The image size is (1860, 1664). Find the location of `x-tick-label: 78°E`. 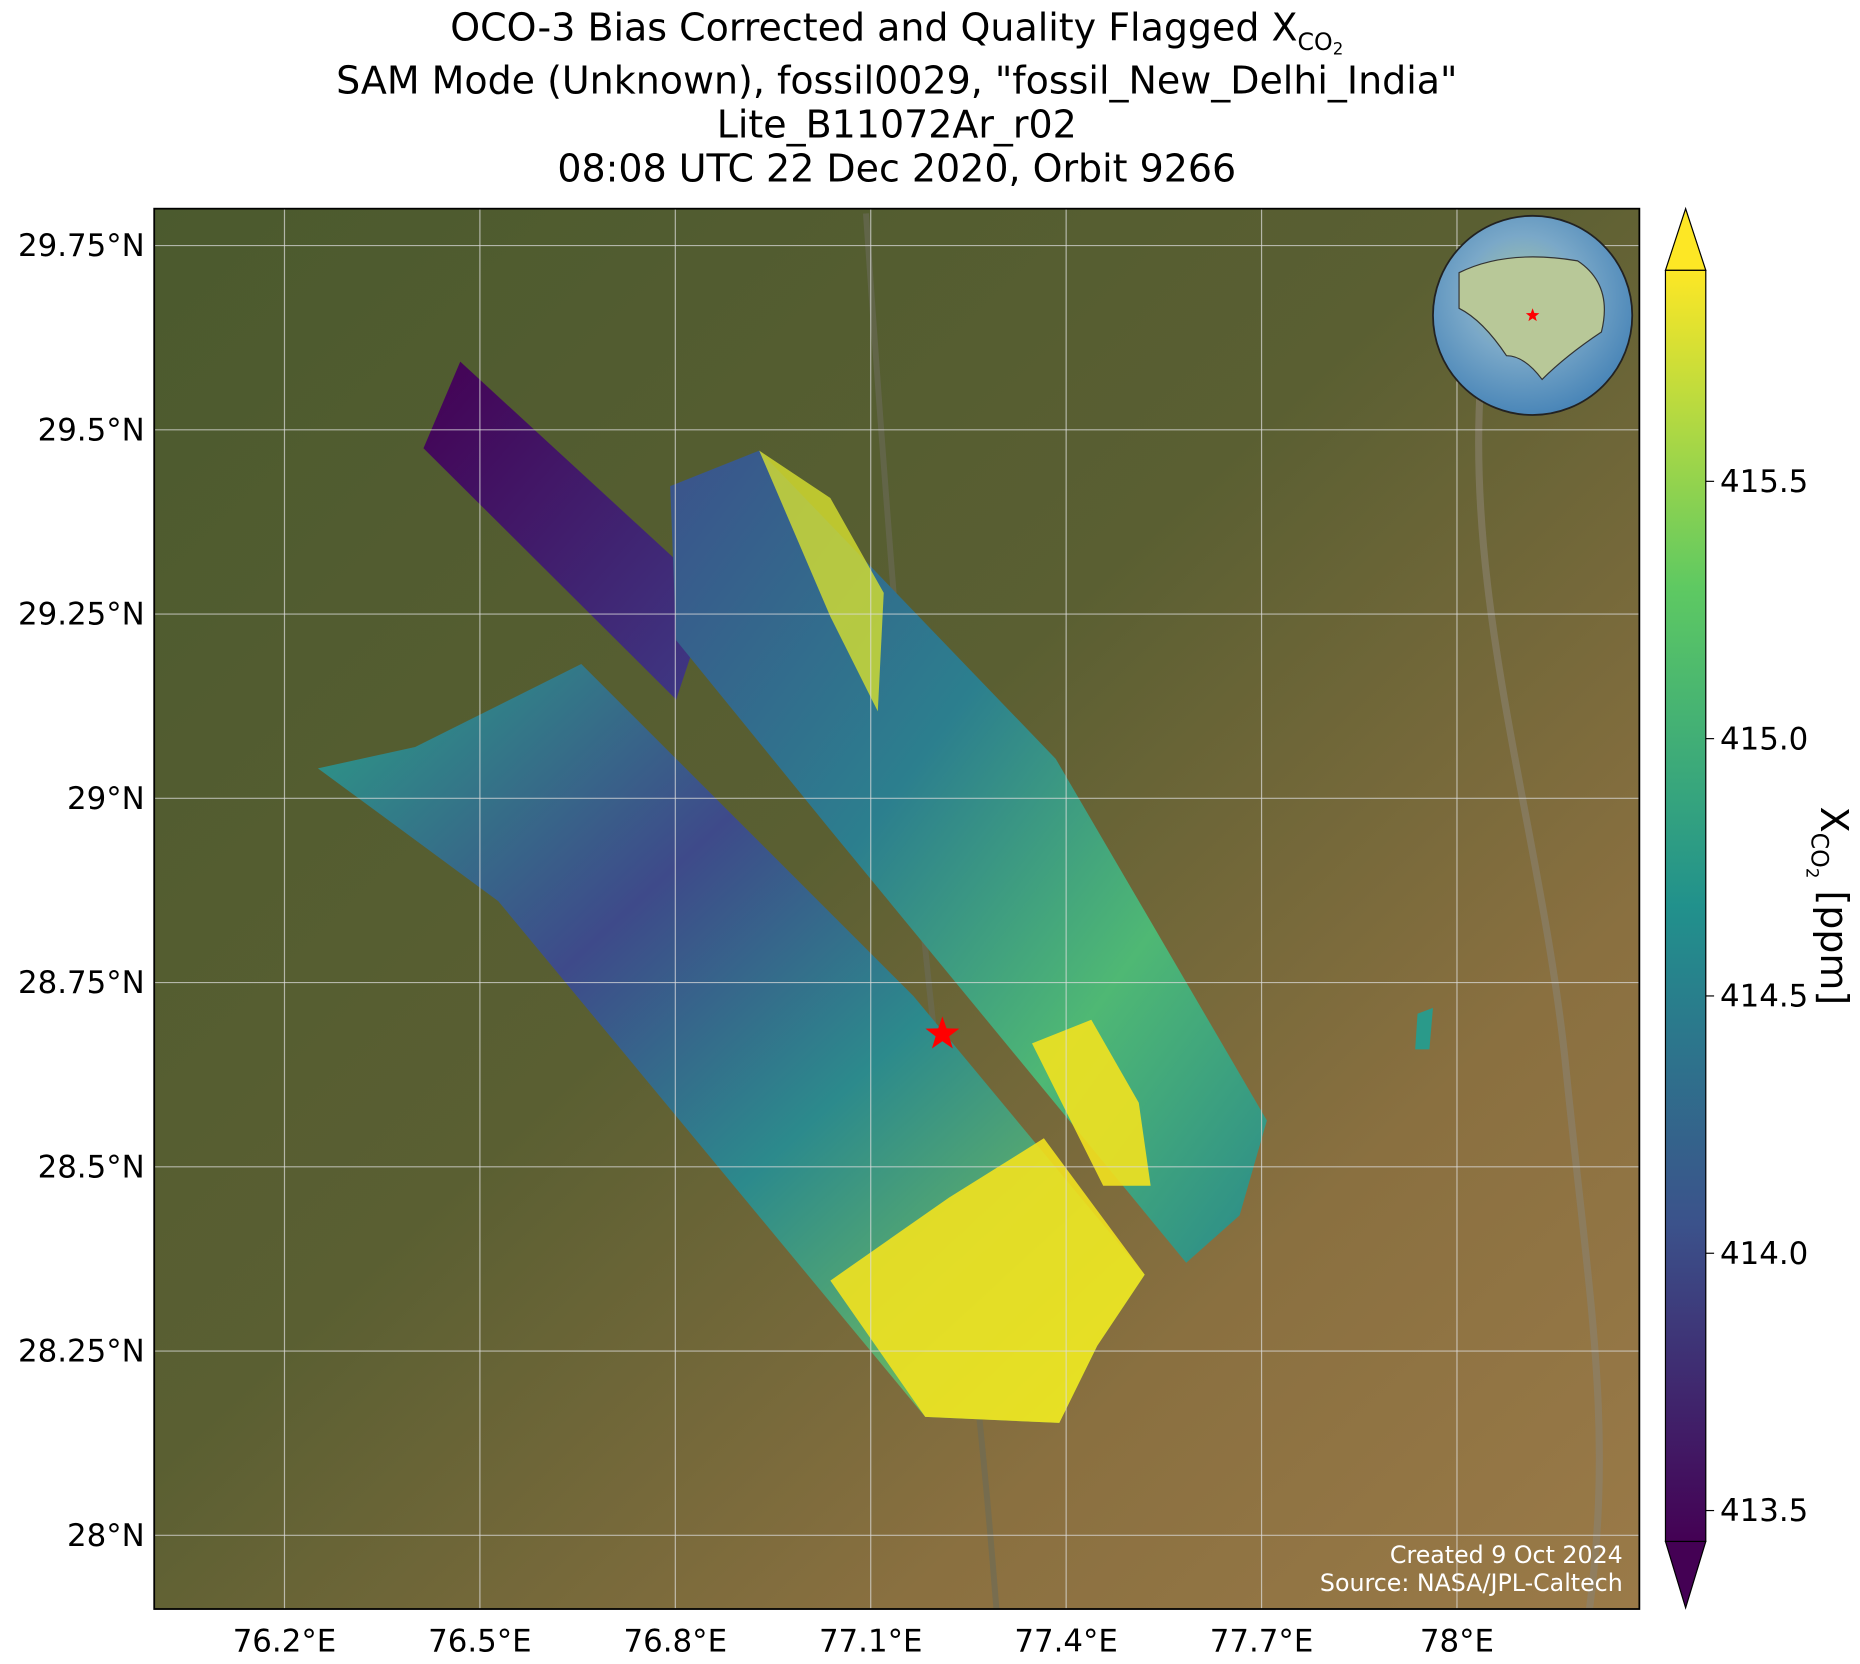

x-tick-label: 78°E is located at coordinates (1457, 1642).